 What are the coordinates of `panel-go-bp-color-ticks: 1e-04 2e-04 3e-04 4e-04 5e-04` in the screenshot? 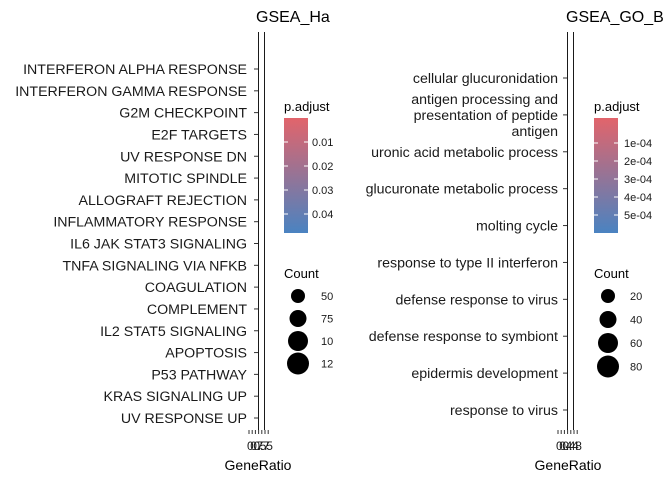 It's located at (623, 180).